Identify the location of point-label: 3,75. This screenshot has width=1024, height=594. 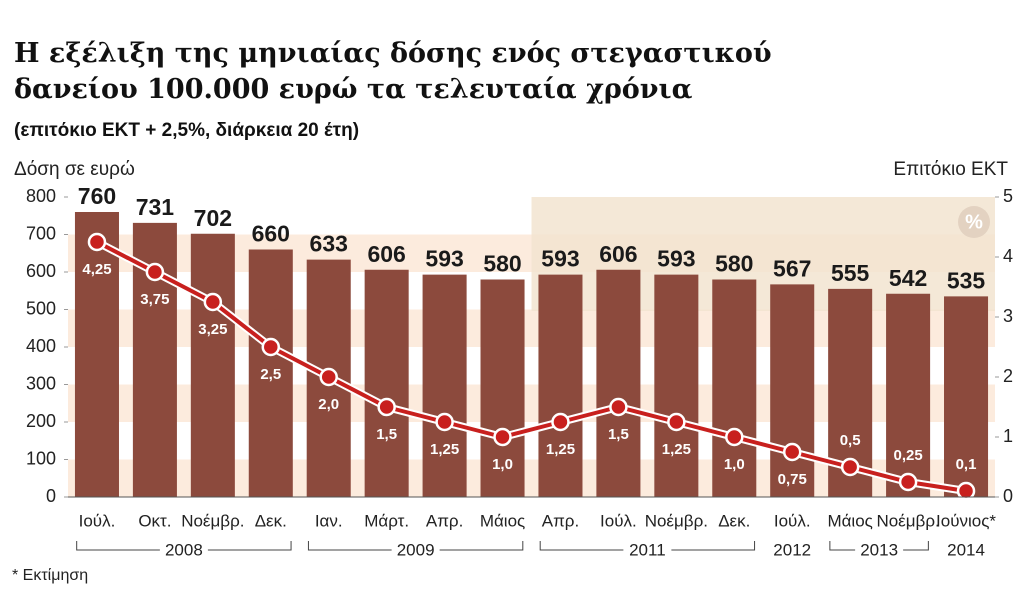
(154, 299).